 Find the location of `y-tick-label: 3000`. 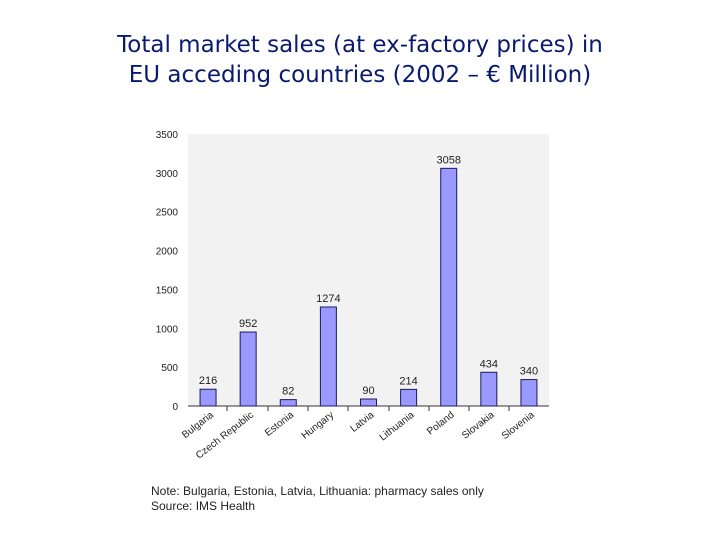

y-tick-label: 3000 is located at coordinates (167, 174).